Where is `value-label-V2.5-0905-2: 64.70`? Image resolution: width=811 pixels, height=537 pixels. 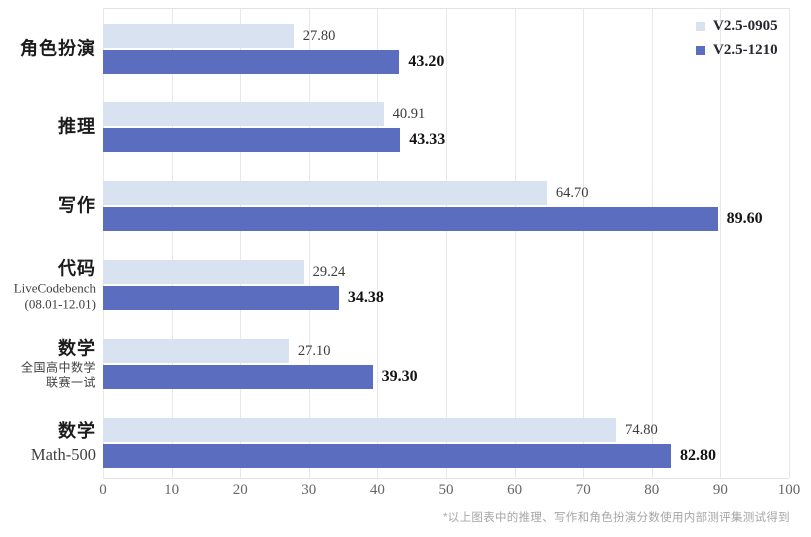 value-label-V2.5-0905-2: 64.70 is located at coordinates (572, 193).